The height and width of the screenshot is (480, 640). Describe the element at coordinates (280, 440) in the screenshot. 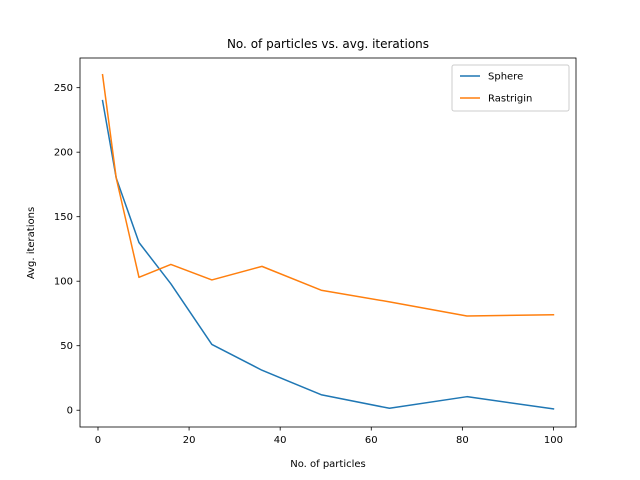

I see `x-tick-label: 40` at that location.